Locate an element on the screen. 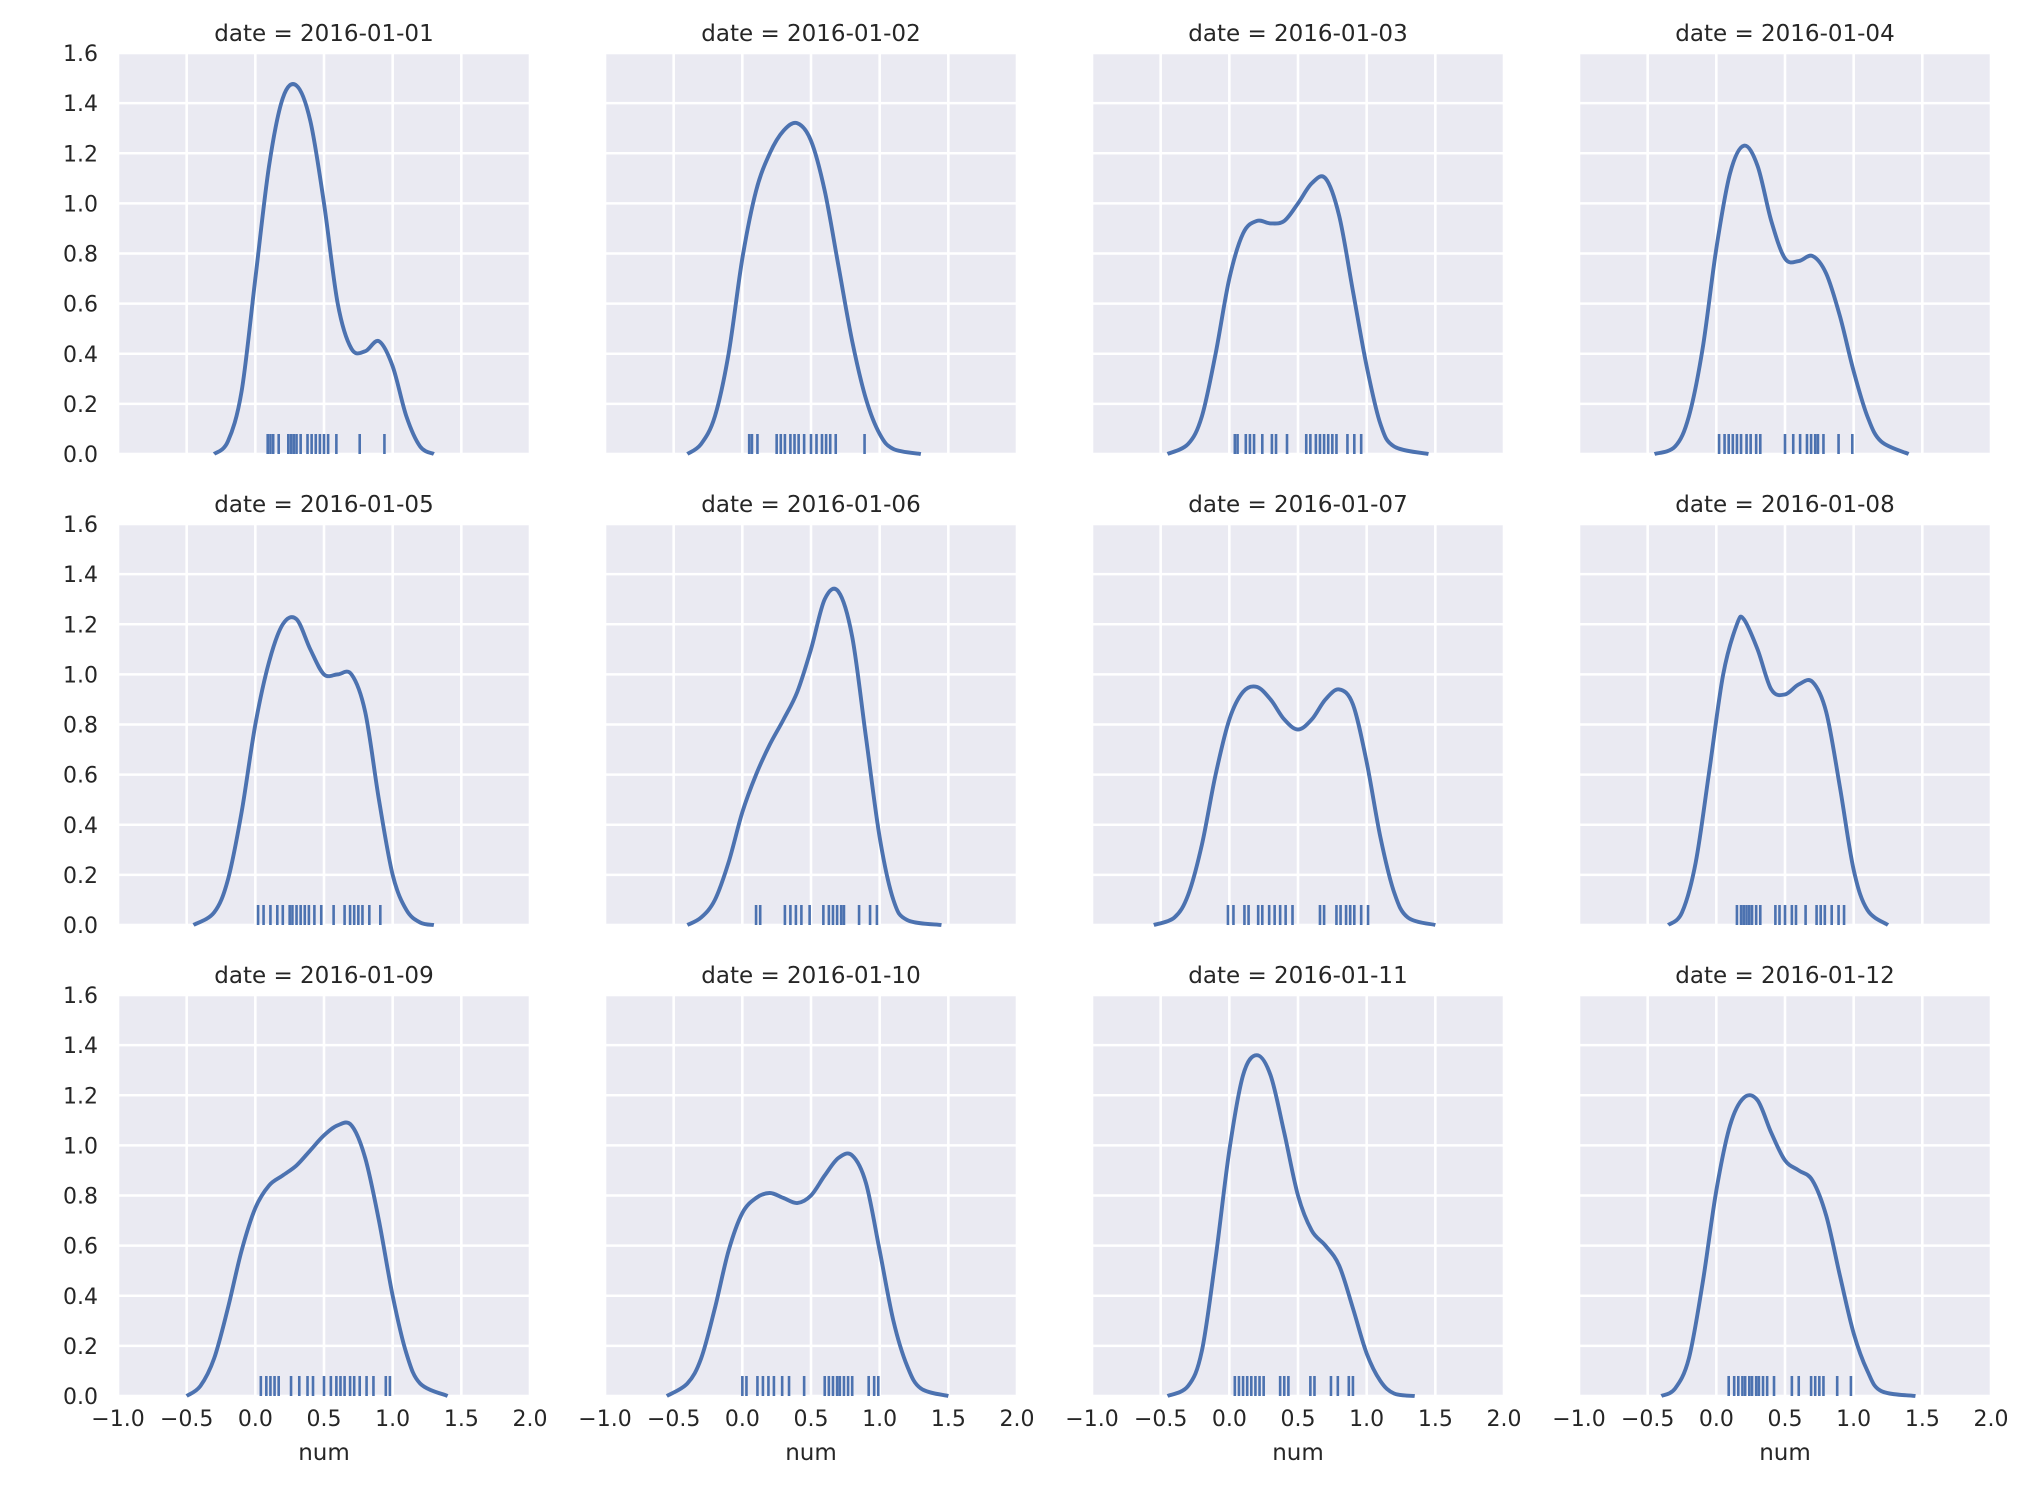  facet-title: date = 2016-01-07 is located at coordinates (1297, 505).